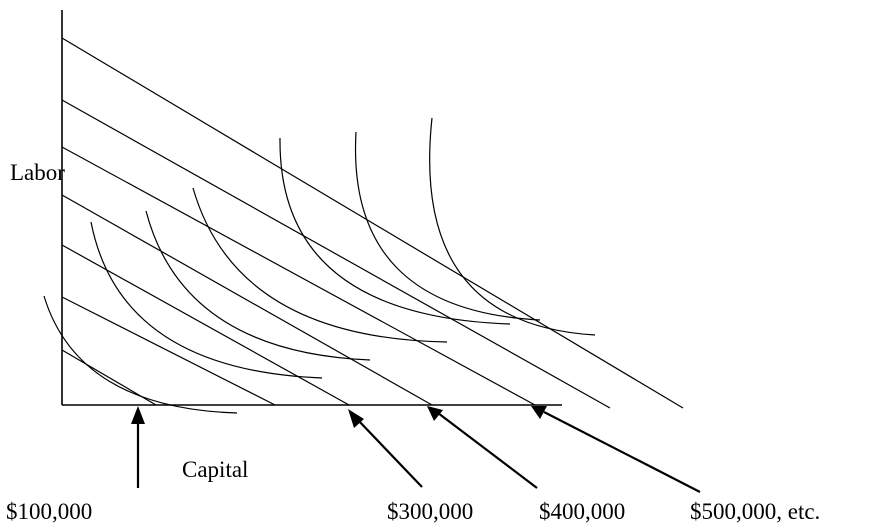  I want to click on cost-label-300000: $300,000, so click(430, 511).